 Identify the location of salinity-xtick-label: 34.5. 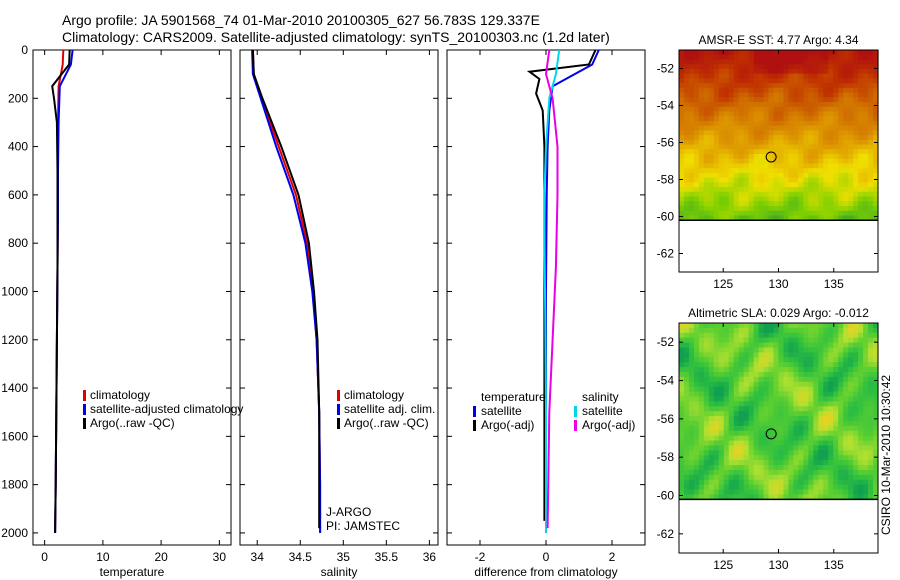
(301, 557).